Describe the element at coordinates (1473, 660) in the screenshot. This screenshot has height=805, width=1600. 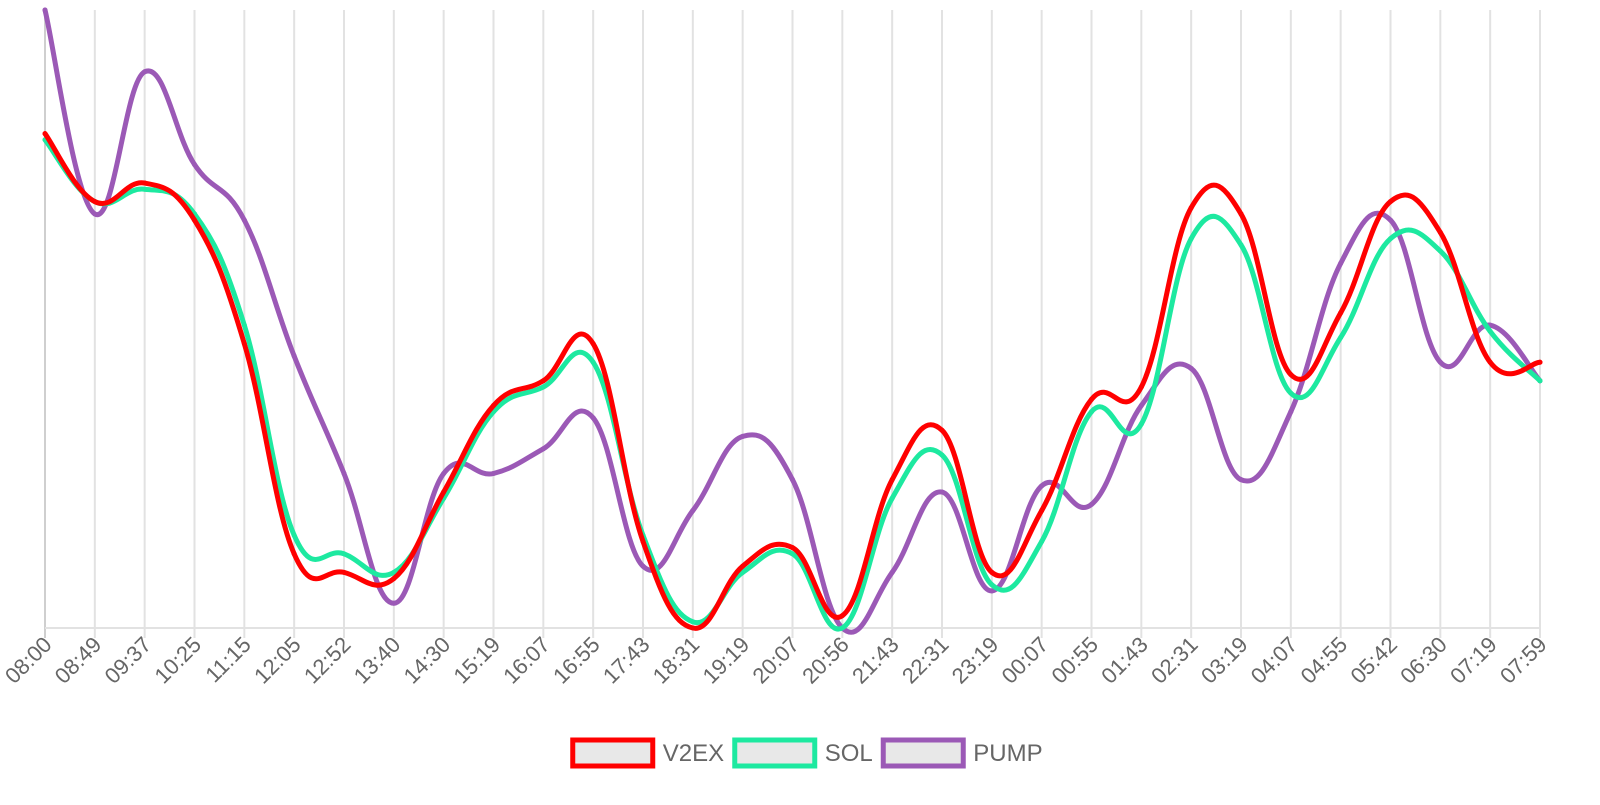
I see `x-tick-label: 07:19` at that location.